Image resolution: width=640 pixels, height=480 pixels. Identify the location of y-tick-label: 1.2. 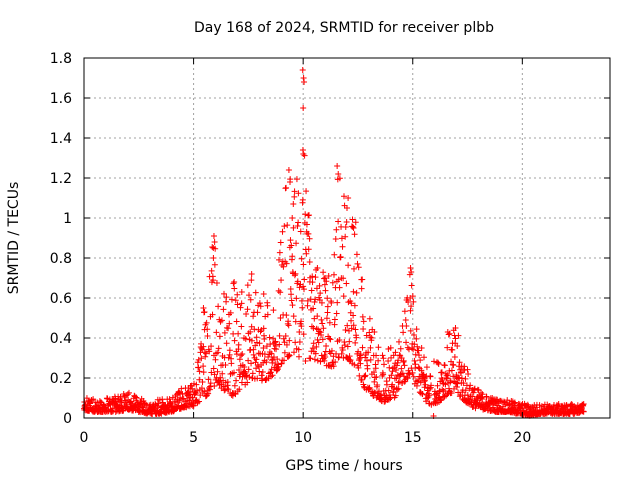
(61, 179).